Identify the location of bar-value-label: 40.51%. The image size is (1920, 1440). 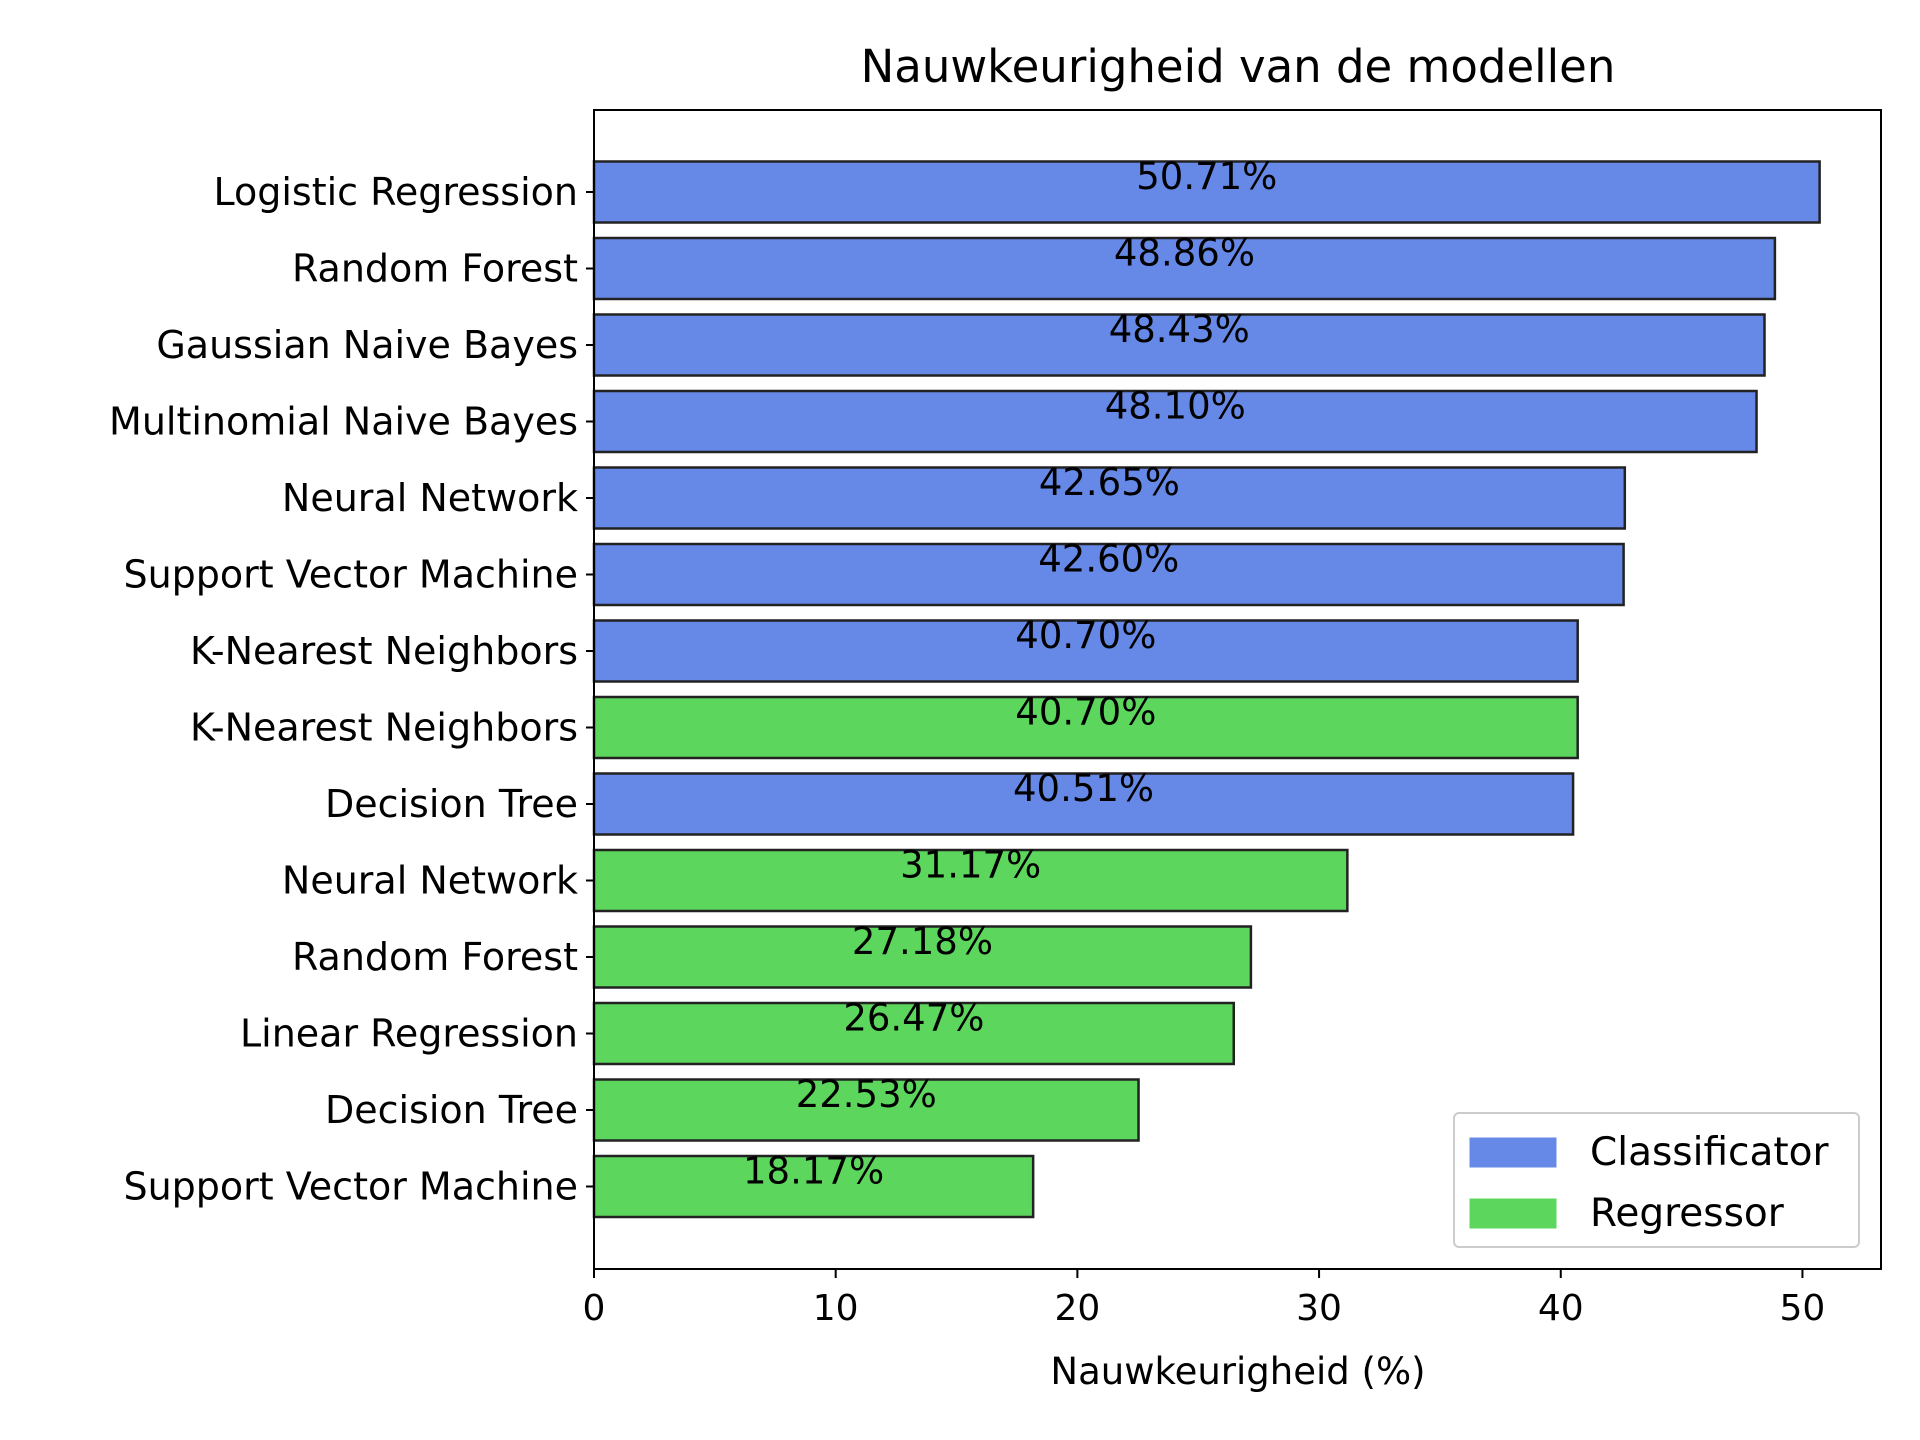
(1083, 788).